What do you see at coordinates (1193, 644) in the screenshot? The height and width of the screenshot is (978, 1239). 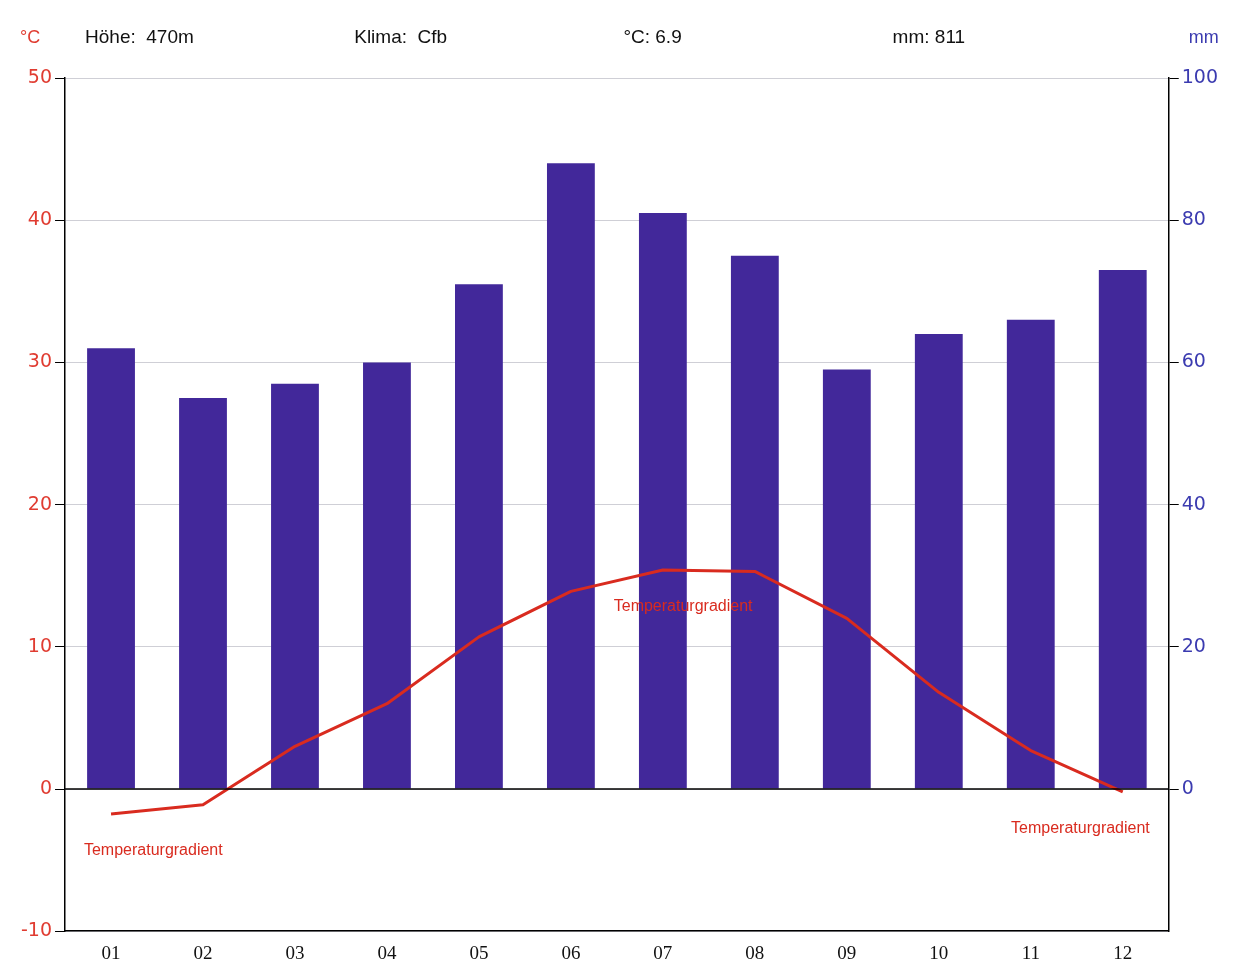 I see `y2-tick-label: 20` at bounding box center [1193, 644].